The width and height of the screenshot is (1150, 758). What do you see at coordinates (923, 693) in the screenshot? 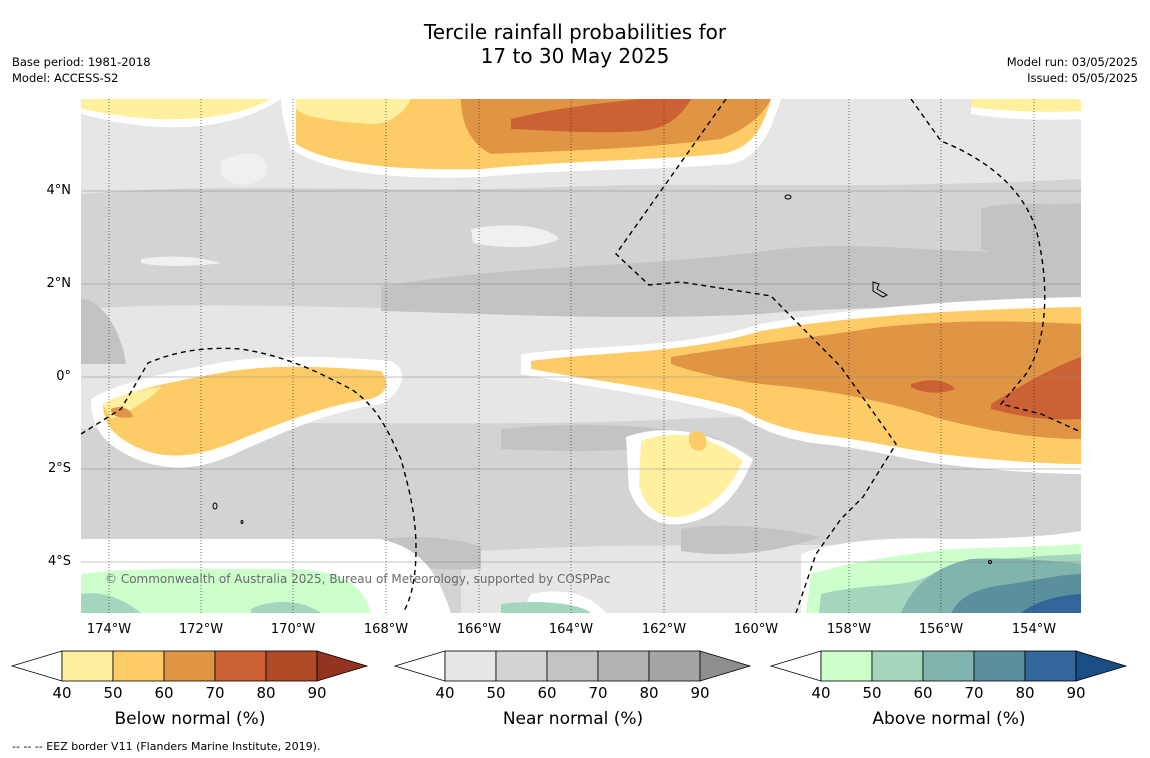
I see `above-normal-tick-60: 60` at bounding box center [923, 693].